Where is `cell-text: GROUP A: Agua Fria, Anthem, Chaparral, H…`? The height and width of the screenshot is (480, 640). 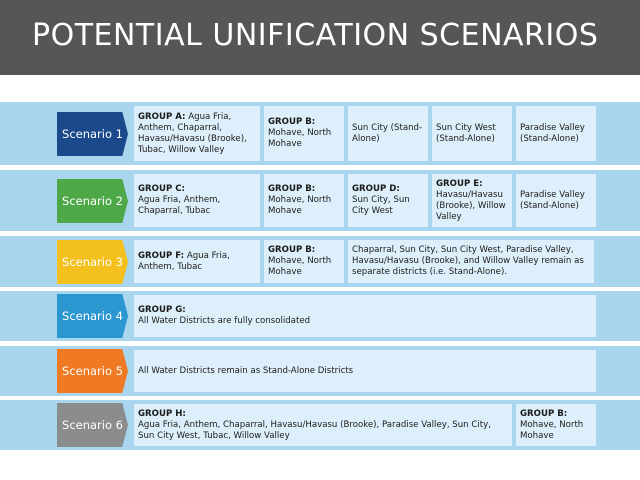 cell-text: GROUP A: Agua Fria, Anthem, Chaparral, H… is located at coordinates (192, 133).